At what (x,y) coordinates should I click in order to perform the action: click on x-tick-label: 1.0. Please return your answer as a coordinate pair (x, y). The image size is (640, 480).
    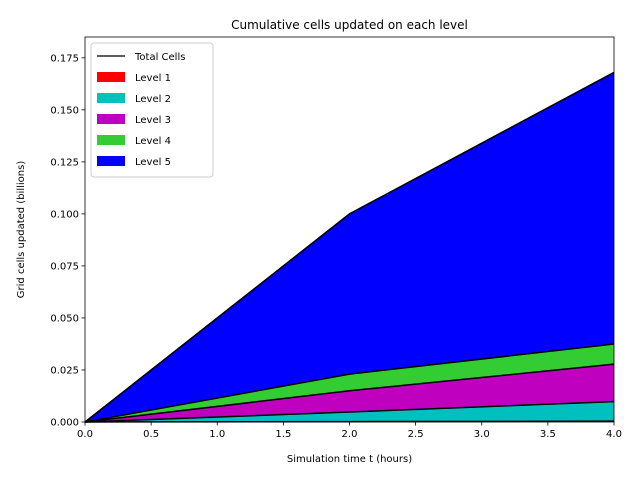
    Looking at the image, I should click on (217, 434).